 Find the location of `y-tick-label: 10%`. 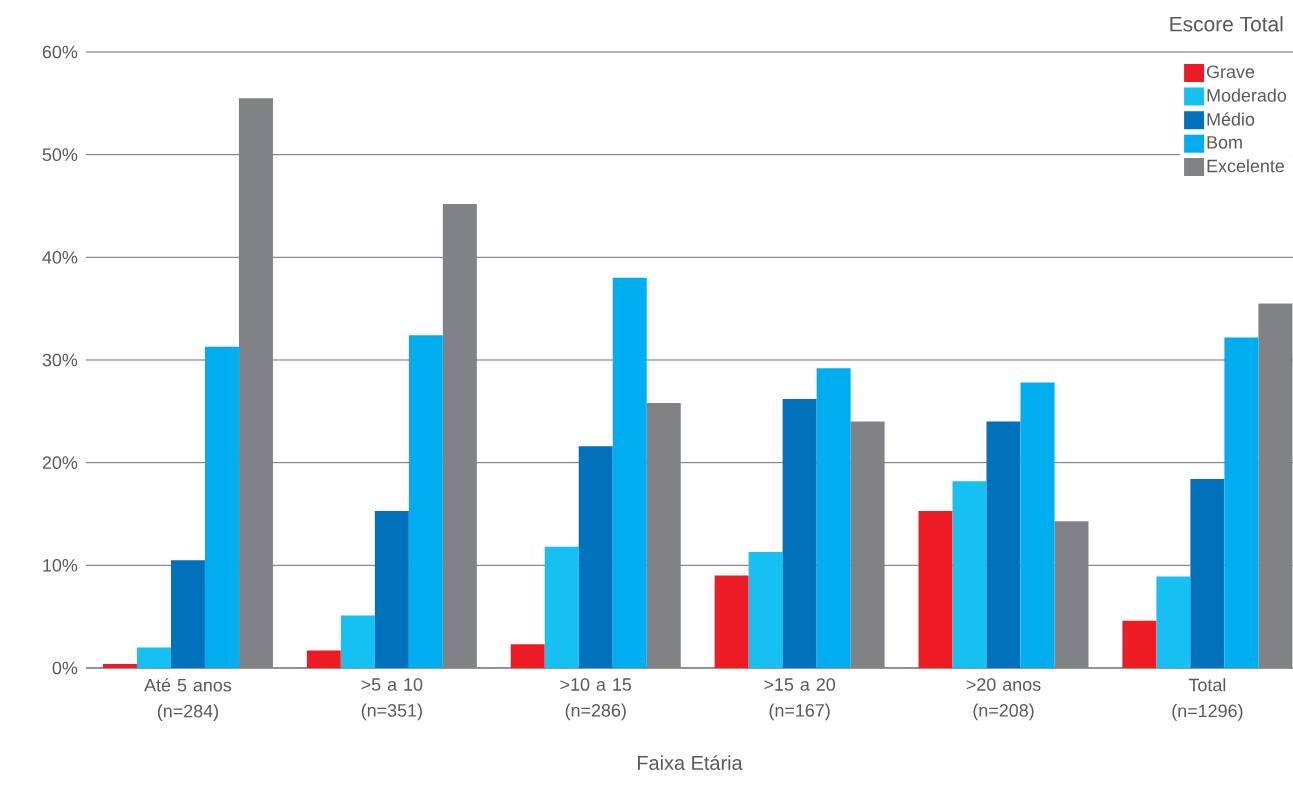

y-tick-label: 10% is located at coordinates (60, 565).